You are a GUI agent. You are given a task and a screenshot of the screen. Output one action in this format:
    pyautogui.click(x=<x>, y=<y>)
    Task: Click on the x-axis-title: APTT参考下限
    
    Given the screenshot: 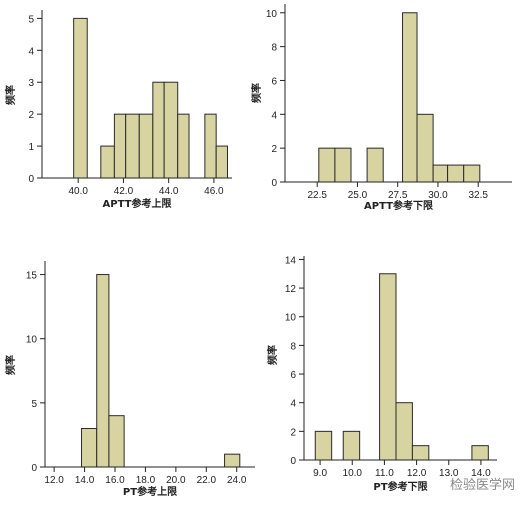 What is the action you would take?
    pyautogui.click(x=399, y=205)
    